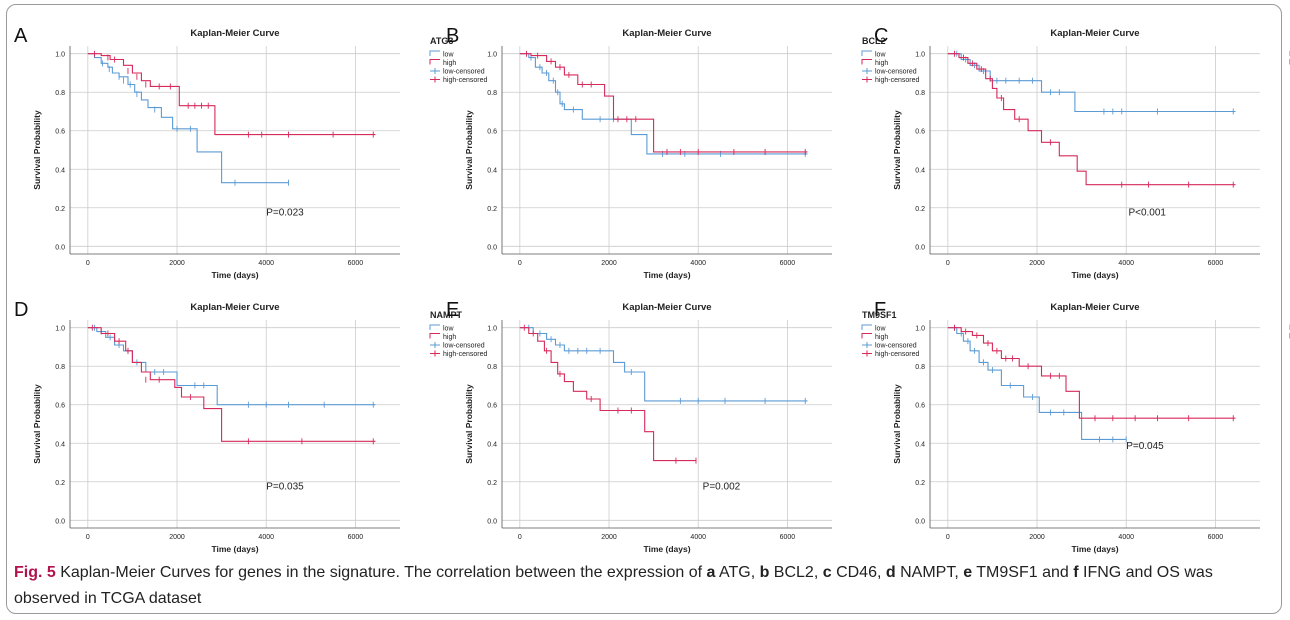 The width and height of the screenshot is (1290, 620). Describe the element at coordinates (827, 572) in the screenshot. I see `caption-text: c` at that location.